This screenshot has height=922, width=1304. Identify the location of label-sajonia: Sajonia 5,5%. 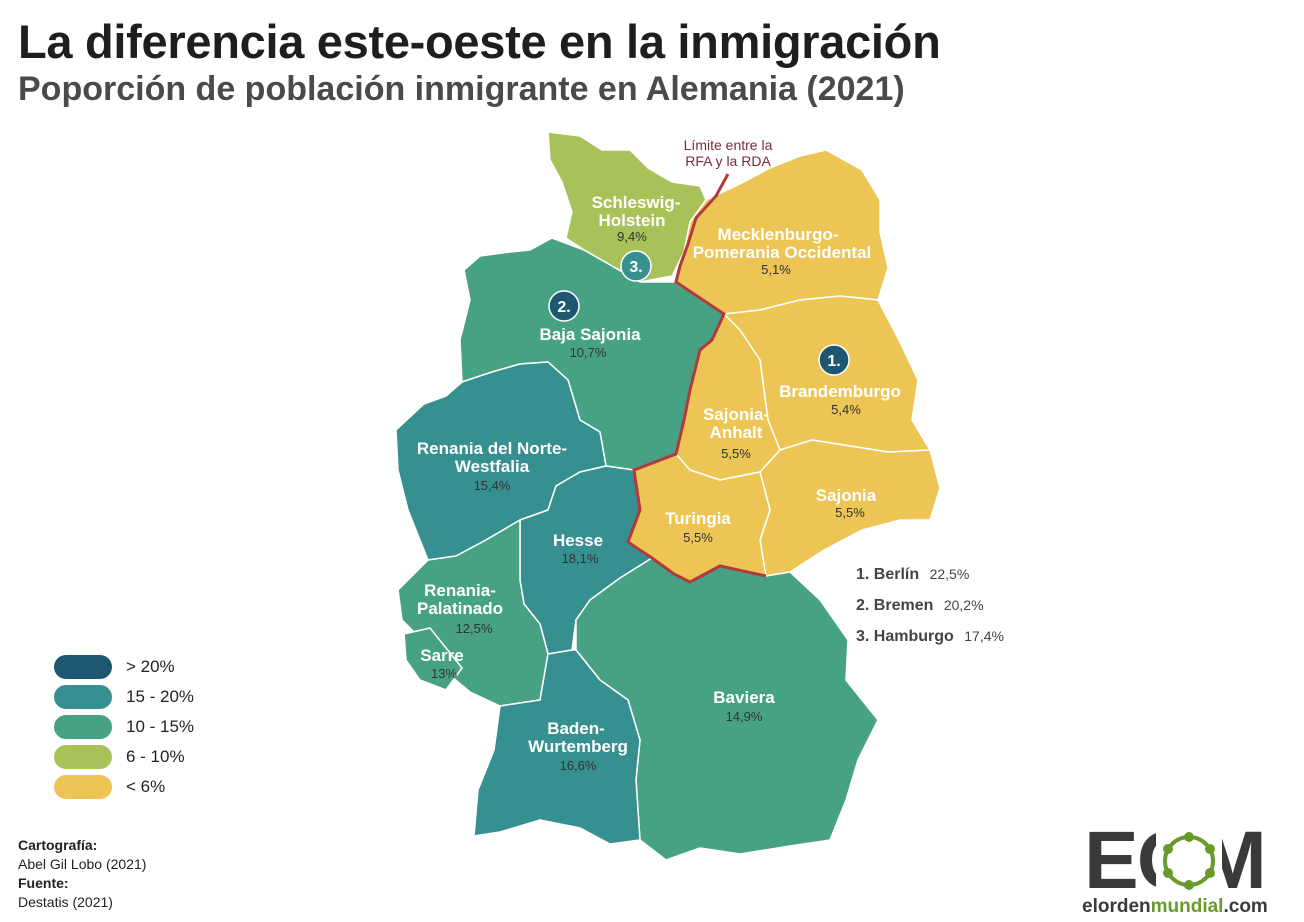
(846, 503).